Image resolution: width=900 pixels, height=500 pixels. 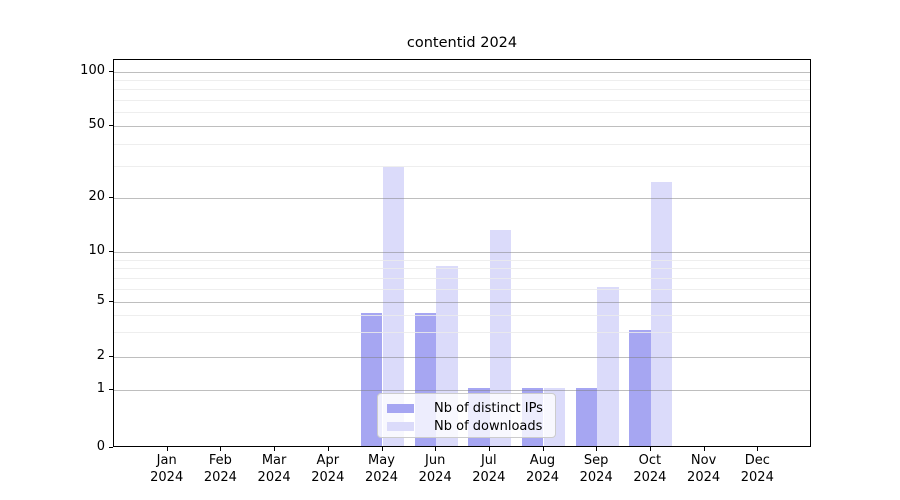 What do you see at coordinates (100, 446) in the screenshot?
I see `y-axis-tick-label: 0` at bounding box center [100, 446].